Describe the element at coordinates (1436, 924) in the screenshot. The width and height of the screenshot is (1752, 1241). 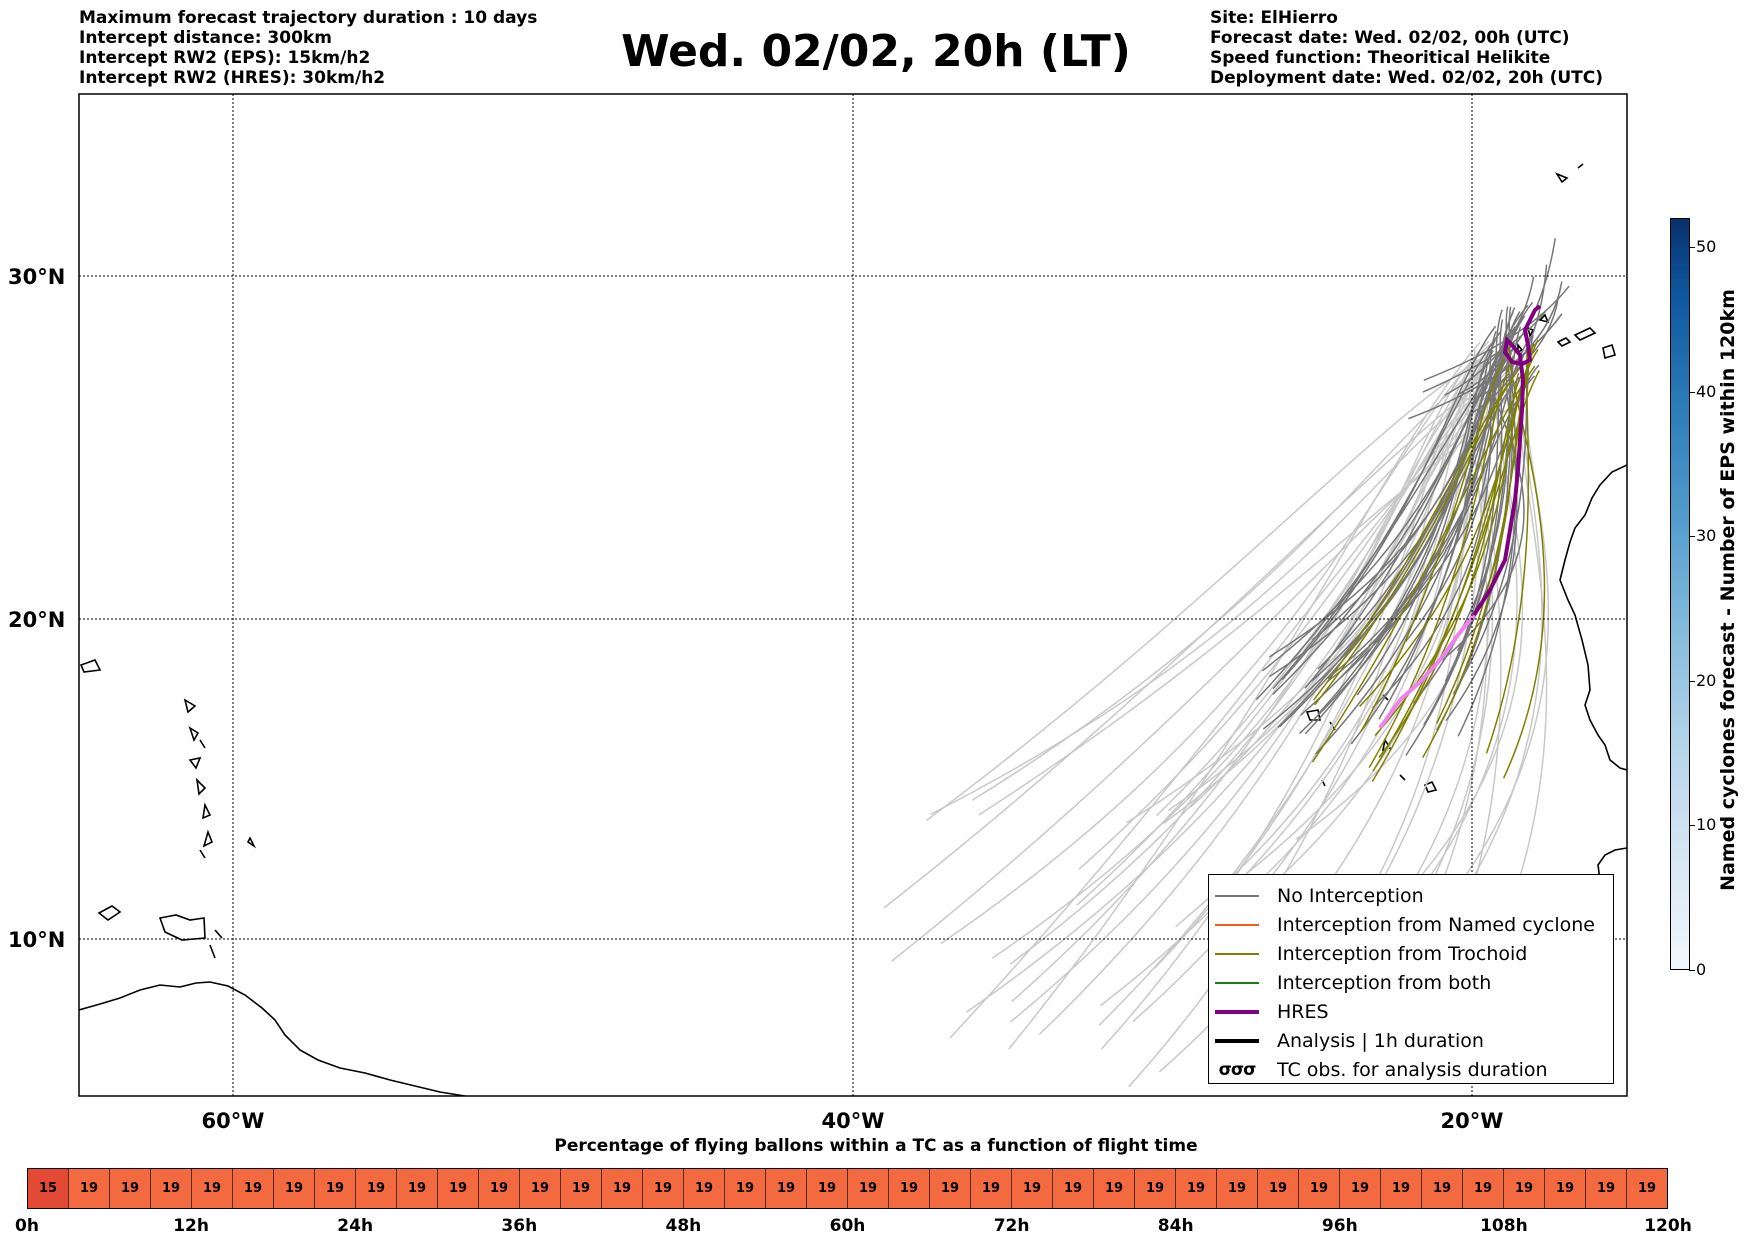
I see `legend-label: Interception from Named cyclone` at that location.